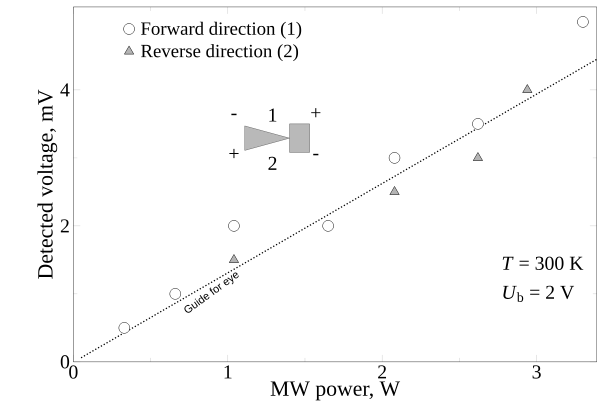 The height and width of the screenshot is (419, 597). I want to click on x-tick-label: 2, so click(382, 371).